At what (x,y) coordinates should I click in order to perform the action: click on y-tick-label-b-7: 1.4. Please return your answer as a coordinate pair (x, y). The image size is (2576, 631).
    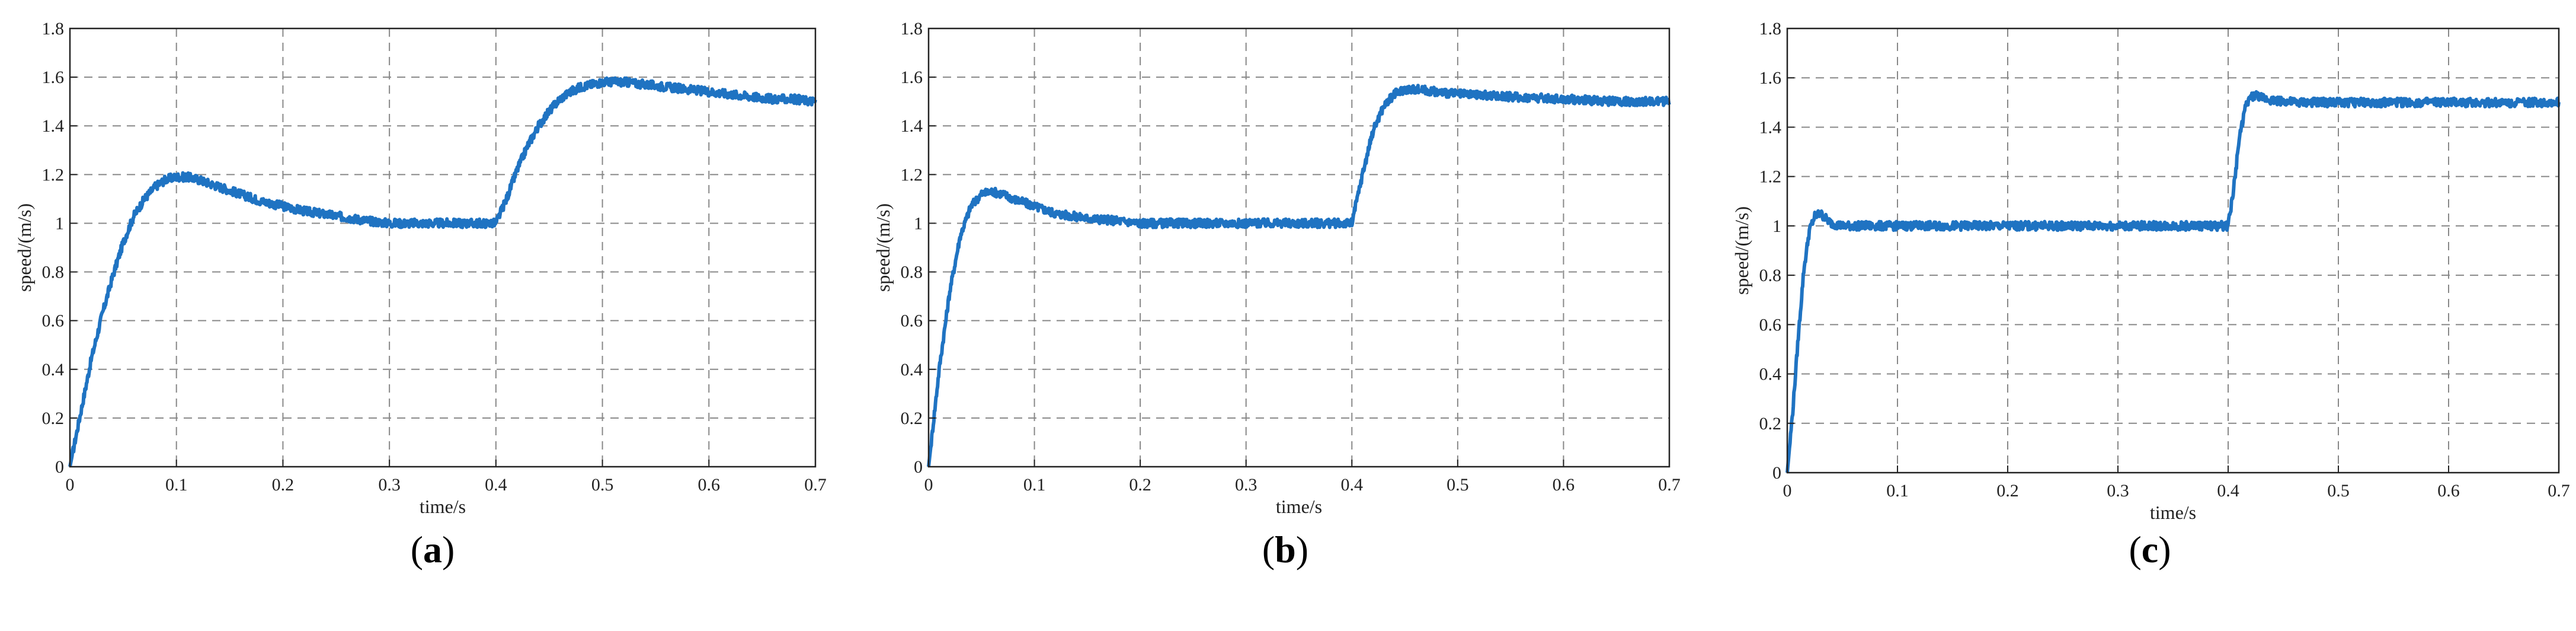
    Looking at the image, I should click on (912, 126).